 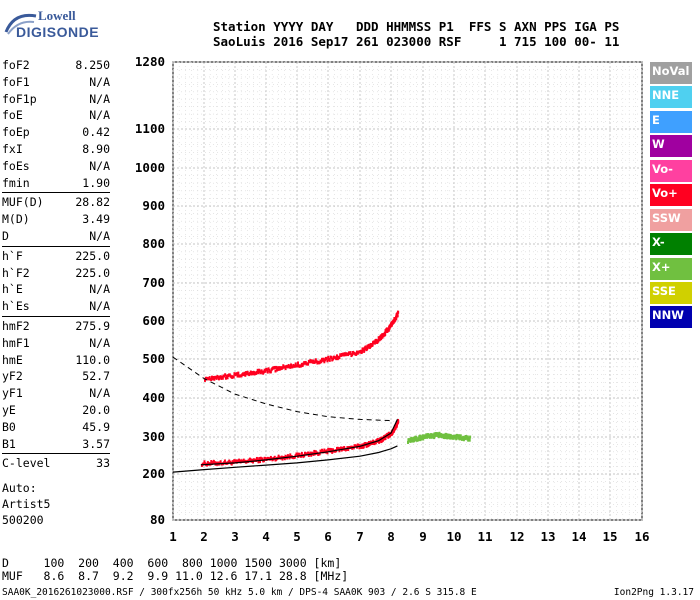 What do you see at coordinates (5, 235) in the screenshot?
I see `param-name: D` at bounding box center [5, 235].